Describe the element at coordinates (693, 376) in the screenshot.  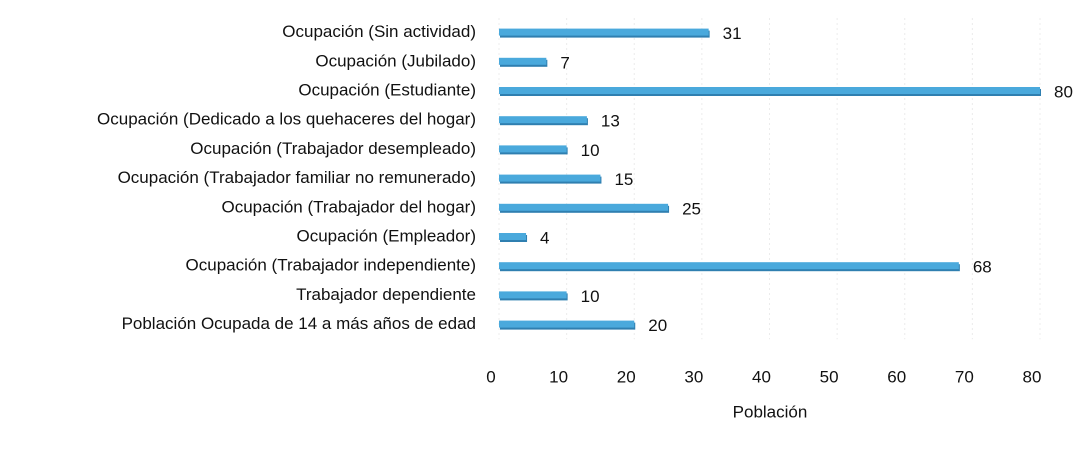
I see `x-tick-label: 30` at that location.